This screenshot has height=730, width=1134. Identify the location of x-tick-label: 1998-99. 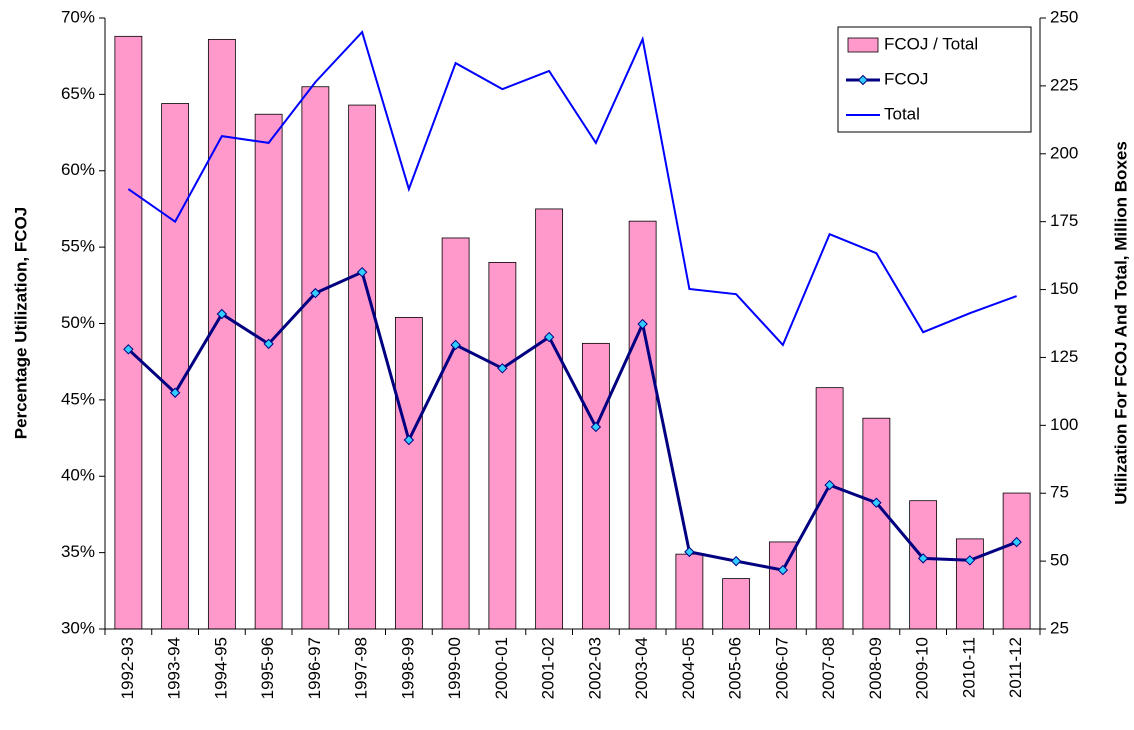
(407, 668).